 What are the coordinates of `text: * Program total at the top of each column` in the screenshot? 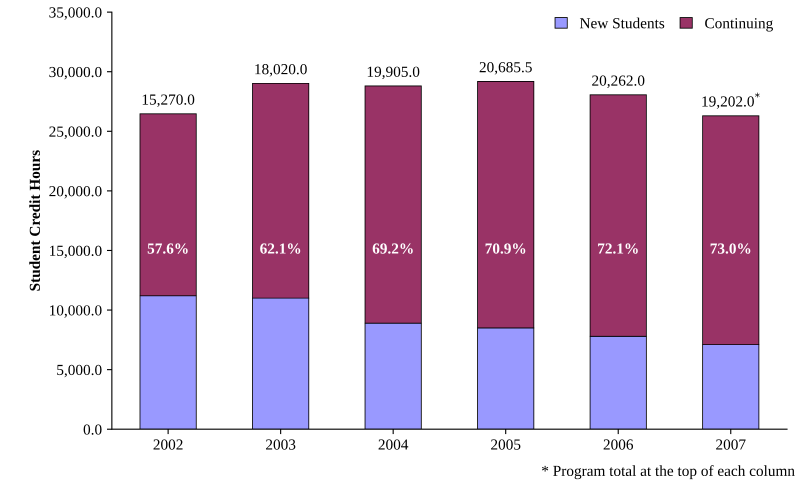 It's located at (668, 472).